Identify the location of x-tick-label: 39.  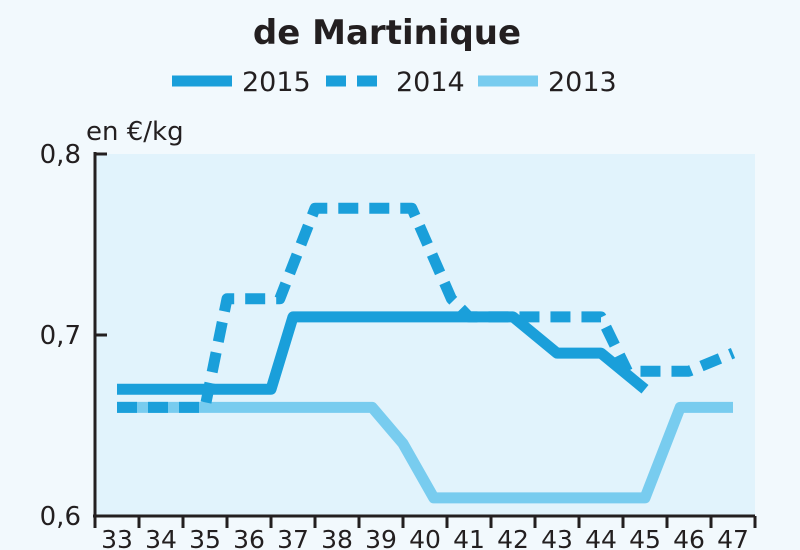
(381, 537).